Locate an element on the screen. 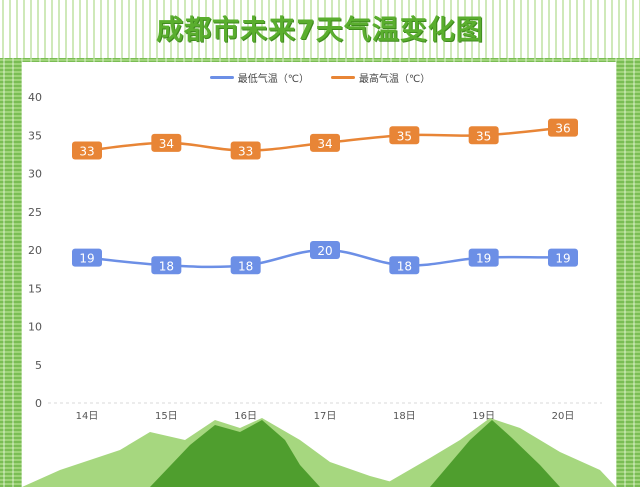 Image resolution: width=640 pixels, height=487 pixels. x-tick-label: 17日 is located at coordinates (325, 416).